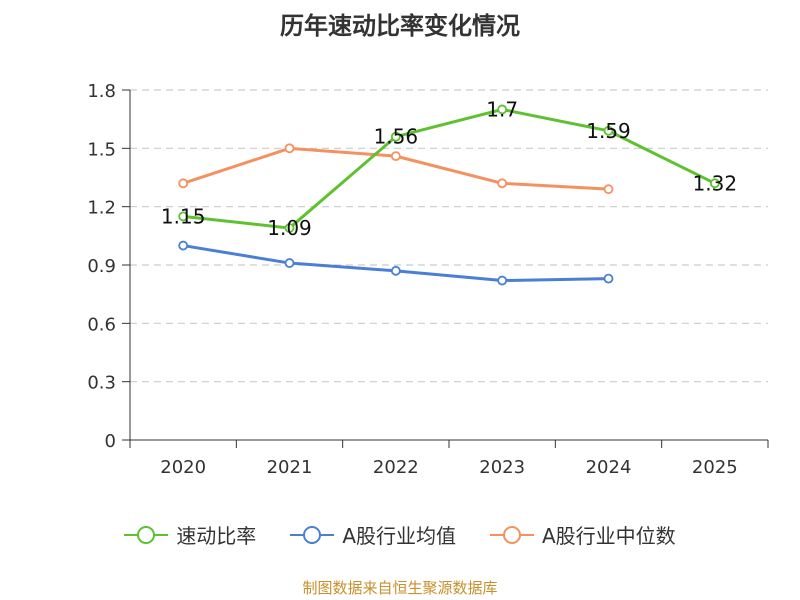  I want to click on data-label: 1.32, so click(715, 183).